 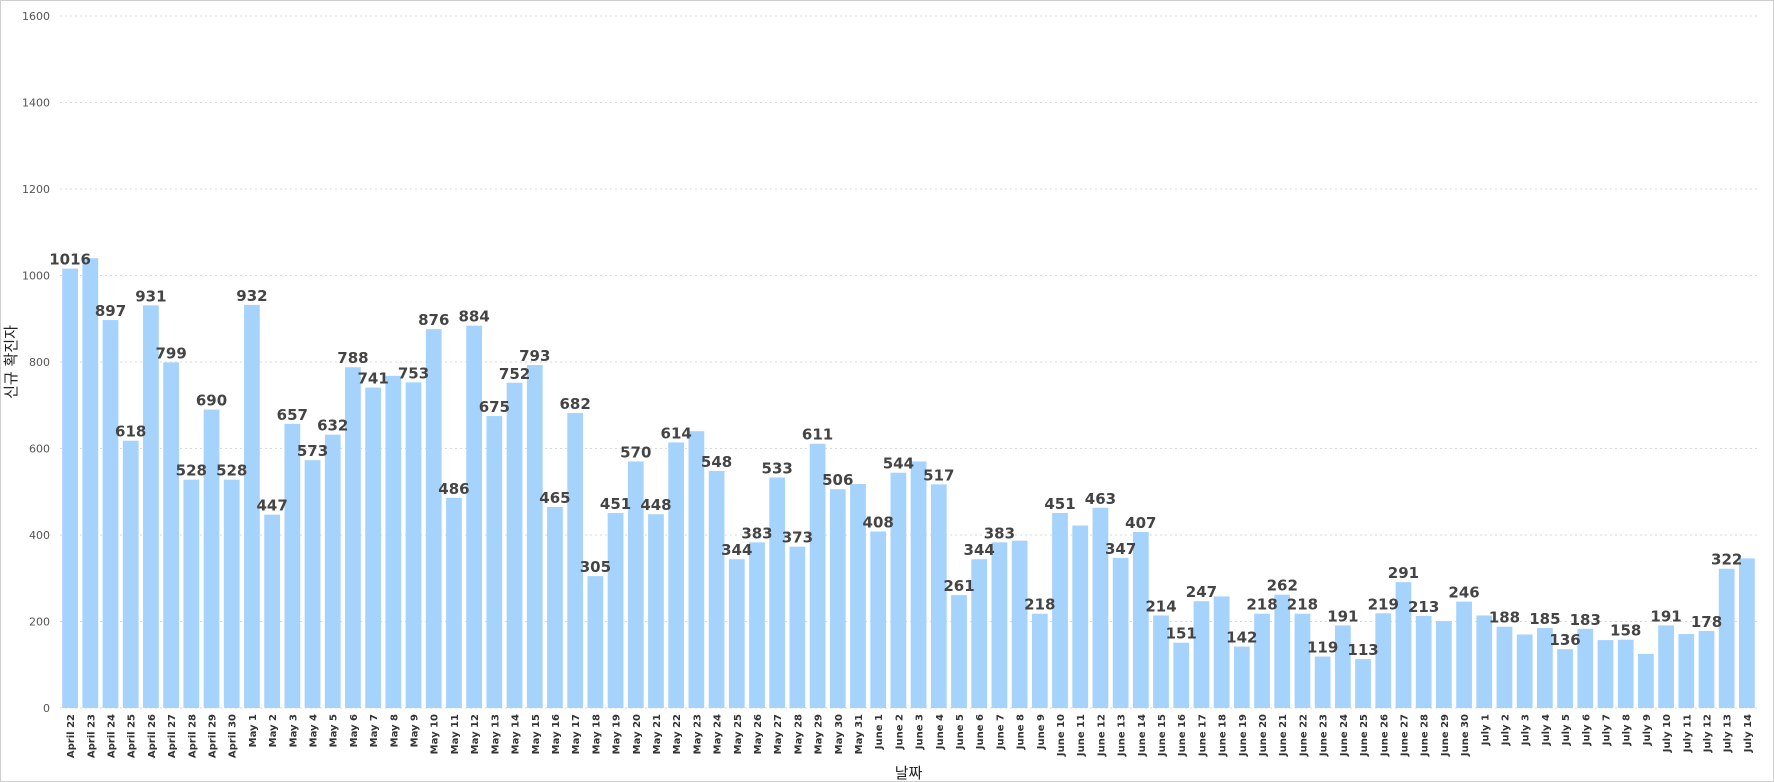 What do you see at coordinates (595, 567) in the screenshot?
I see `data-label: 305` at bounding box center [595, 567].